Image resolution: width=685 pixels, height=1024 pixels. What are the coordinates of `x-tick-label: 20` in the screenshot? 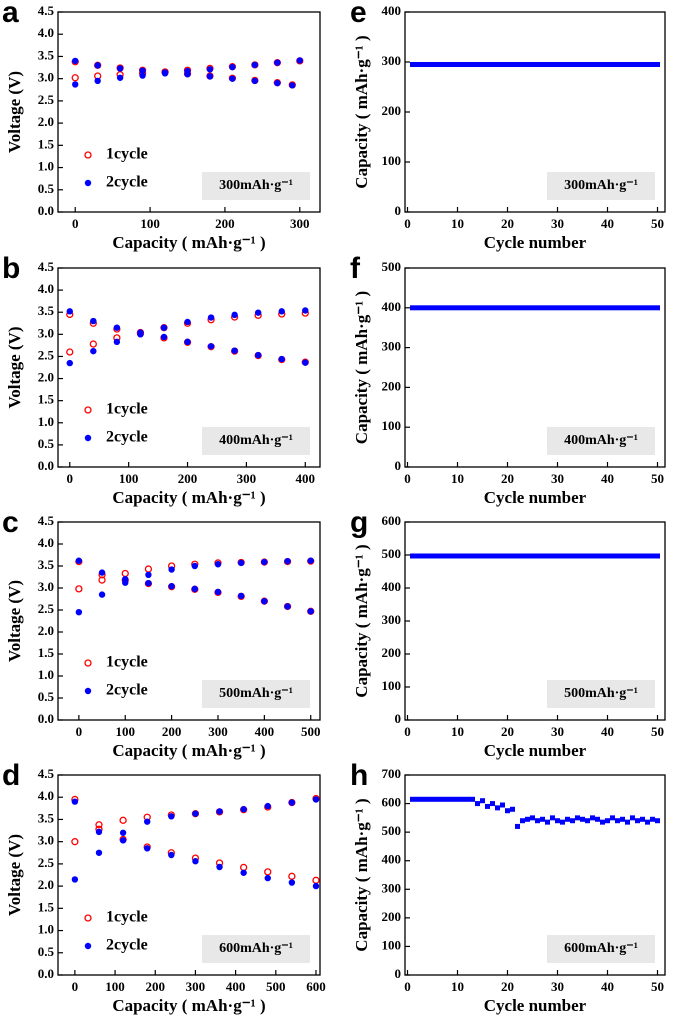 It's located at (507, 731).